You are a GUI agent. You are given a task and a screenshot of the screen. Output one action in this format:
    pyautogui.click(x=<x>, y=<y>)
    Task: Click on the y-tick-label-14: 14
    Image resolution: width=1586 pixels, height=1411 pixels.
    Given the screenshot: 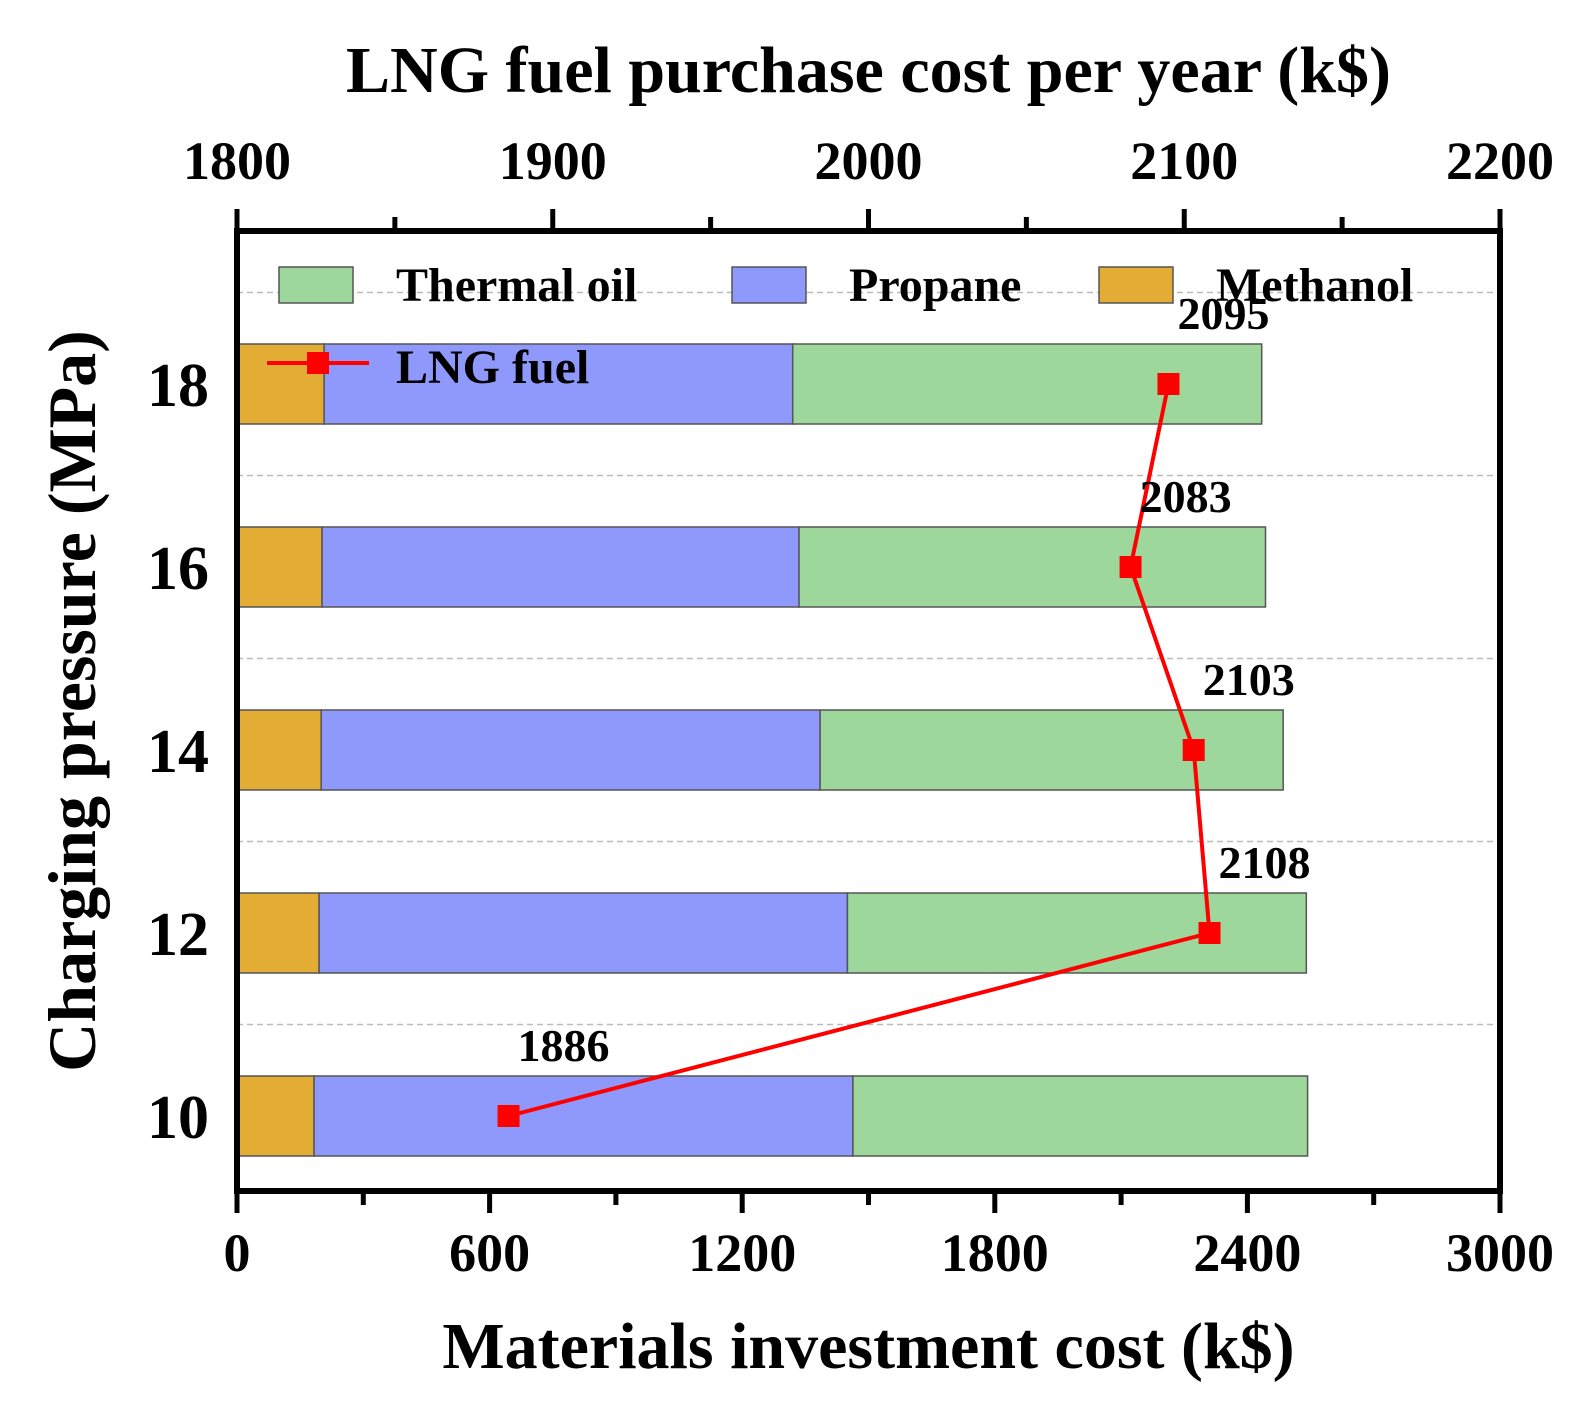 What is the action you would take?
    pyautogui.click(x=178, y=752)
    